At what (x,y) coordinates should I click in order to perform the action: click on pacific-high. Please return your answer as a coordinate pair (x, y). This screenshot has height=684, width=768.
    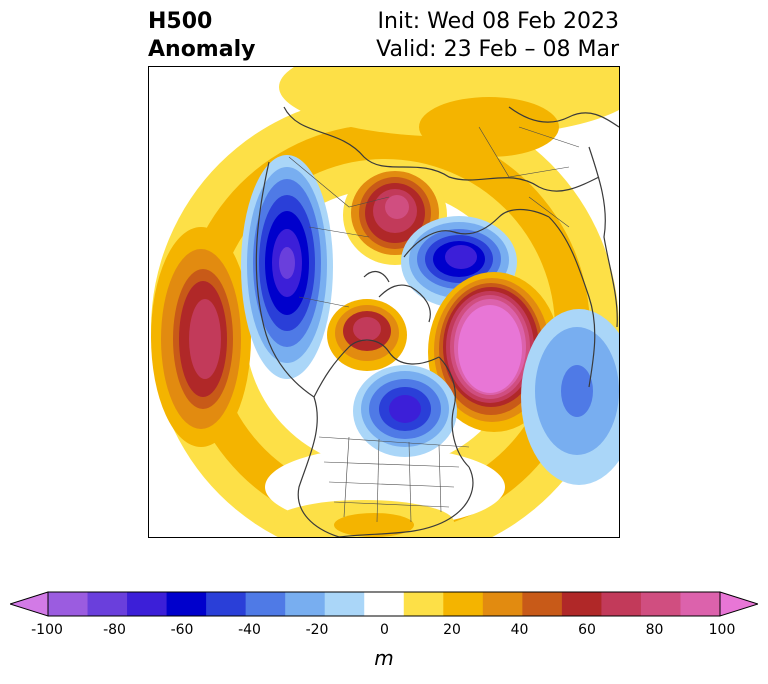
    Looking at the image, I should click on (201, 337).